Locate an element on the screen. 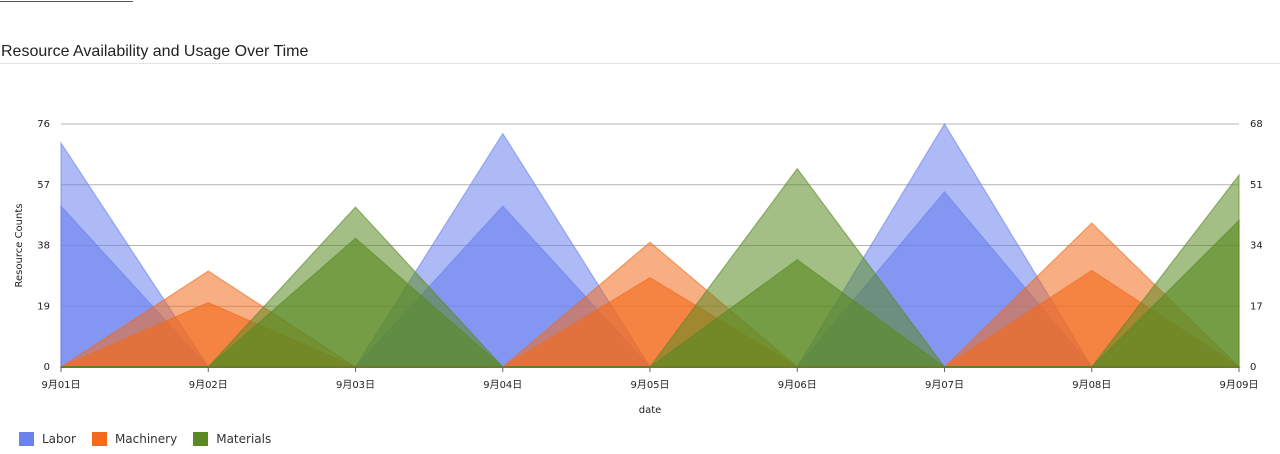 This screenshot has height=454, width=1280. y-right-tick-label: 17 is located at coordinates (1256, 306).